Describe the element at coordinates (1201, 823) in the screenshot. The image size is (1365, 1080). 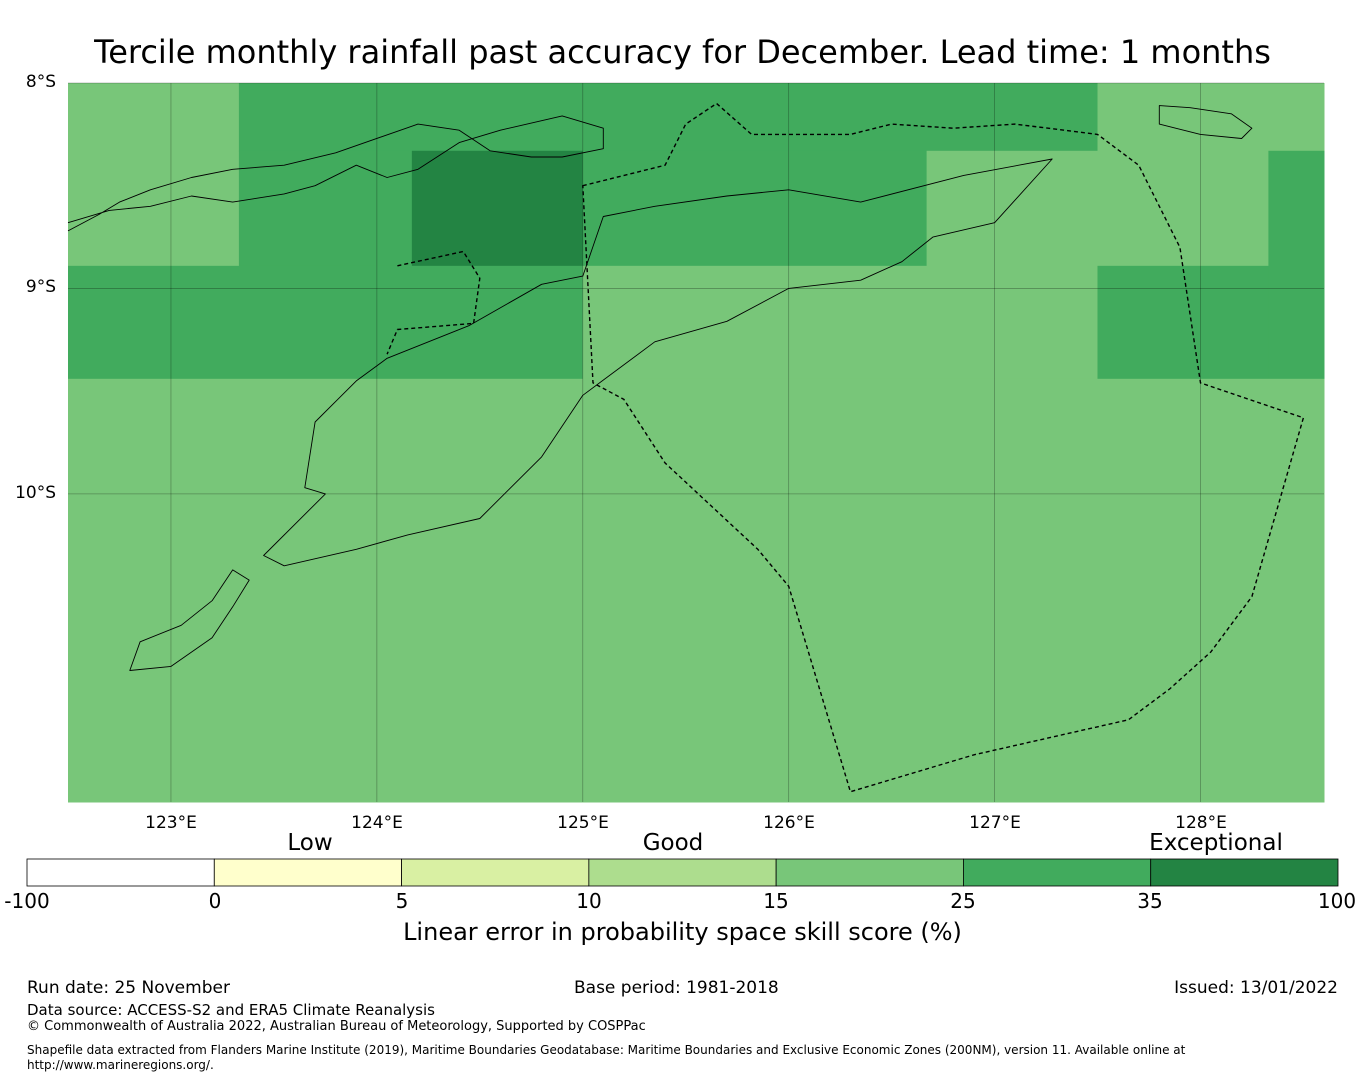
I see `lon-label-128e: 128°E` at that location.